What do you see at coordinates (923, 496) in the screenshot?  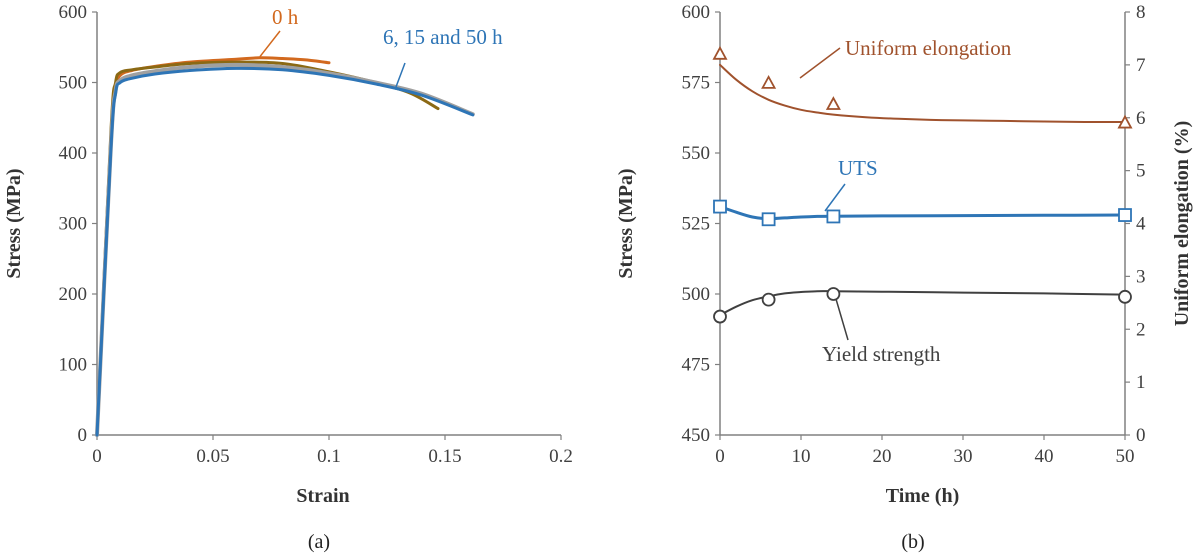 I see `x-axis-title: Time (h)` at bounding box center [923, 496].